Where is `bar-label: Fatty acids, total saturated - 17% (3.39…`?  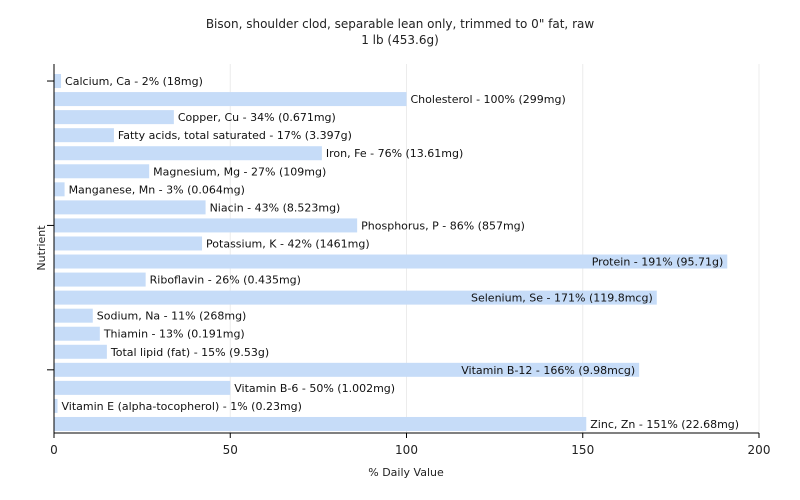 bar-label: Fatty acids, total saturated - 17% (3.39… is located at coordinates (235, 135).